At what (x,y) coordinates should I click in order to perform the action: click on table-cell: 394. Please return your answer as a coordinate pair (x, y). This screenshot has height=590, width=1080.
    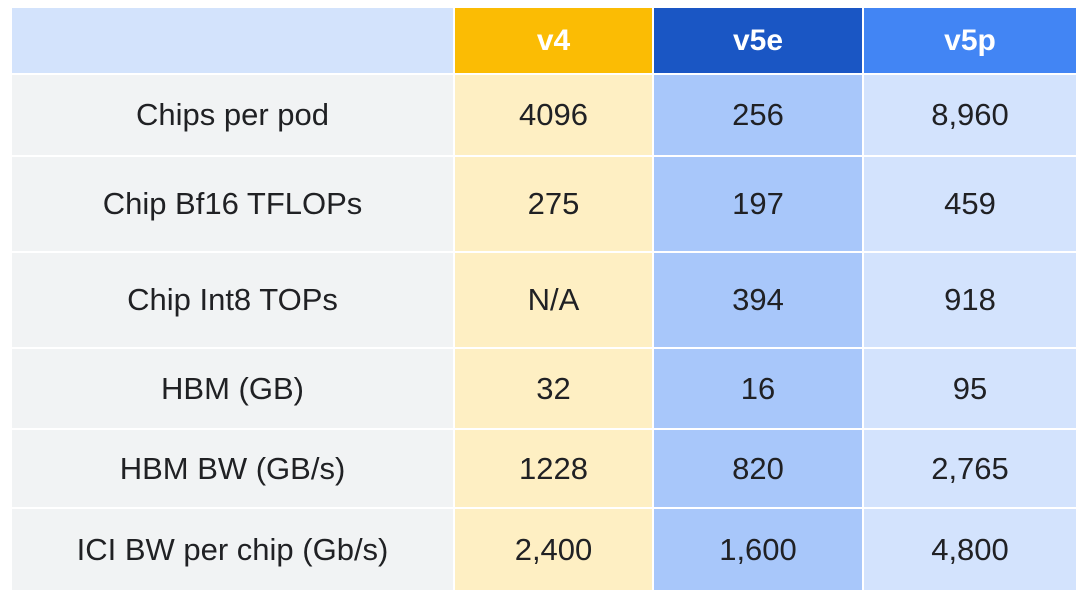
    Looking at the image, I should click on (758, 300).